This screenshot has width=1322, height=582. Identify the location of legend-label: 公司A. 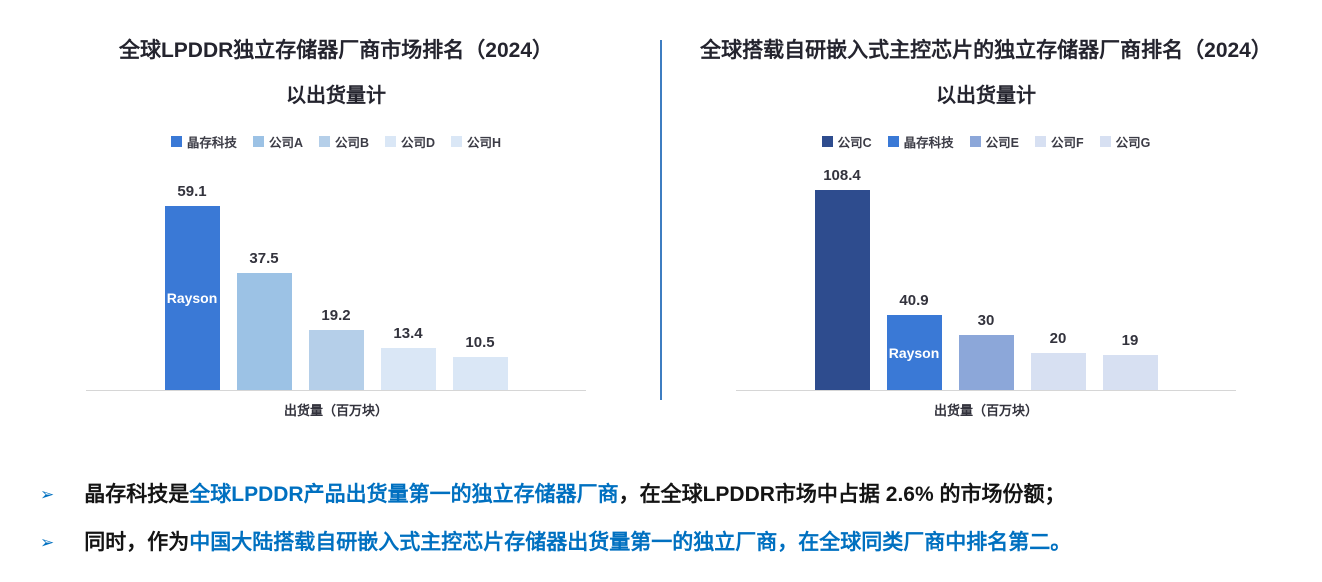
(285, 143).